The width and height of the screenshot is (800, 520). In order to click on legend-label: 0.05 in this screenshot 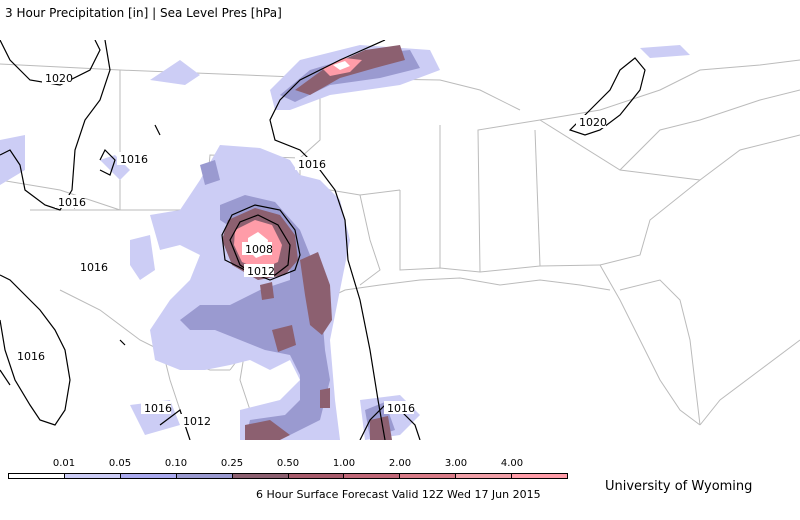, I will do `click(120, 463)`.